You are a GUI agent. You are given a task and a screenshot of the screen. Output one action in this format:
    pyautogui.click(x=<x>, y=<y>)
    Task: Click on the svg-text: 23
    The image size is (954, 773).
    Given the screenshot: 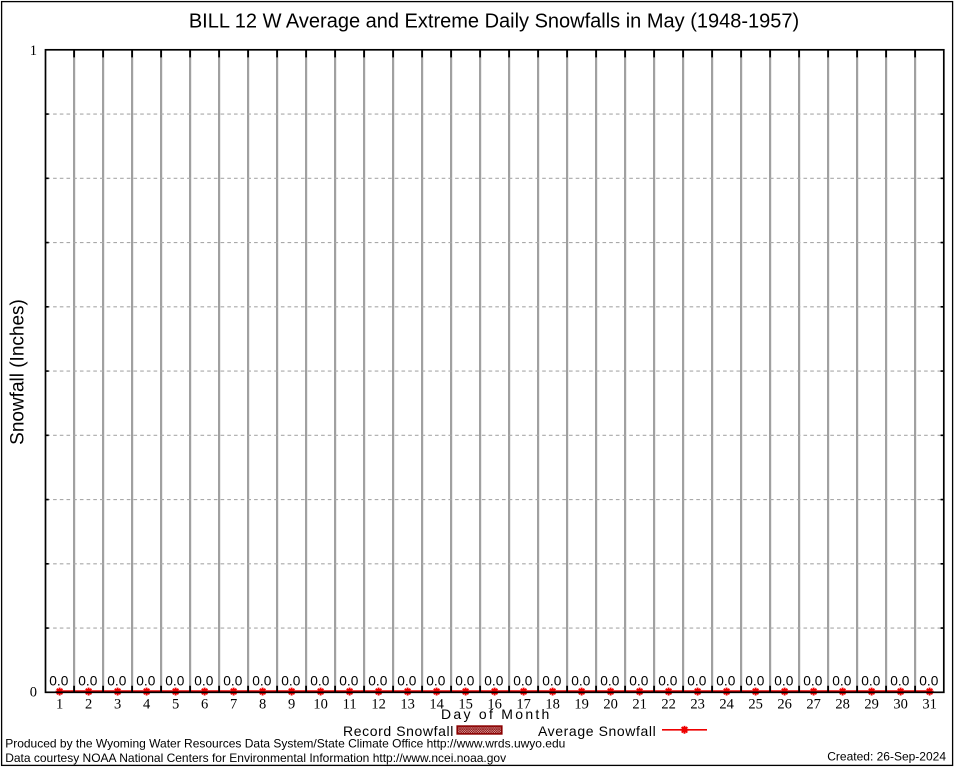 What is the action you would take?
    pyautogui.click(x=697, y=704)
    